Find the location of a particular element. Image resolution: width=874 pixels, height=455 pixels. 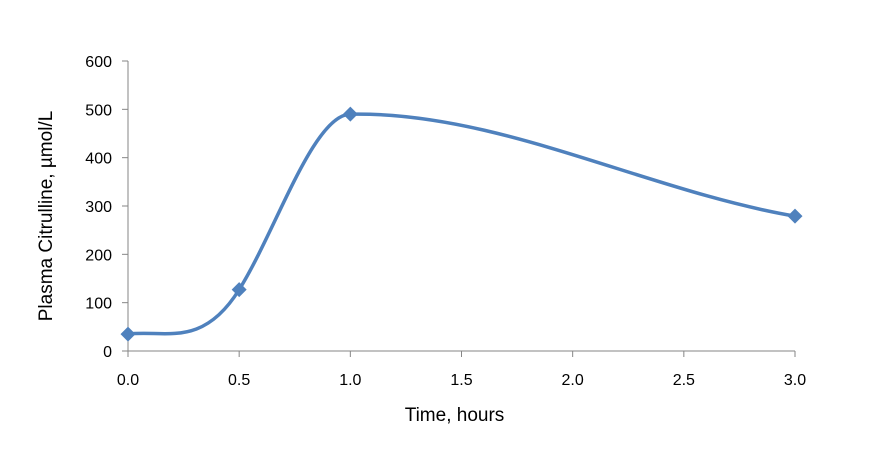

x-axis-ticks: 0.0 0.5 1.0 1.5 2.0 2.5 3.0 is located at coordinates (461, 370).